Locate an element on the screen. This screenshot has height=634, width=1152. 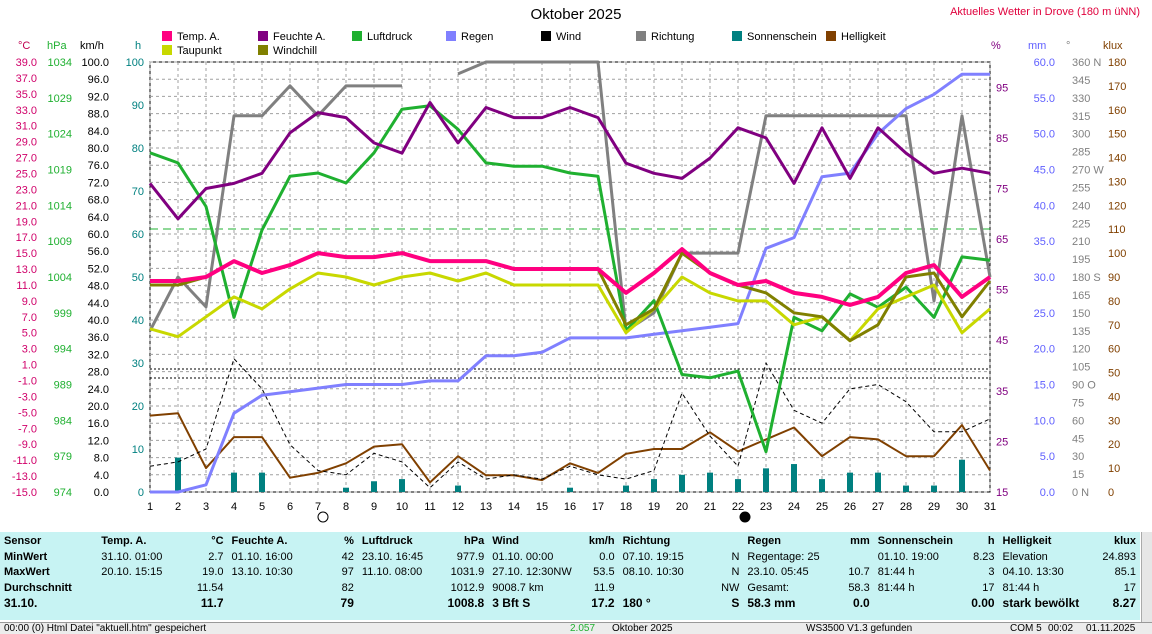
x-tick-label: 23 is located at coordinates (766, 507).